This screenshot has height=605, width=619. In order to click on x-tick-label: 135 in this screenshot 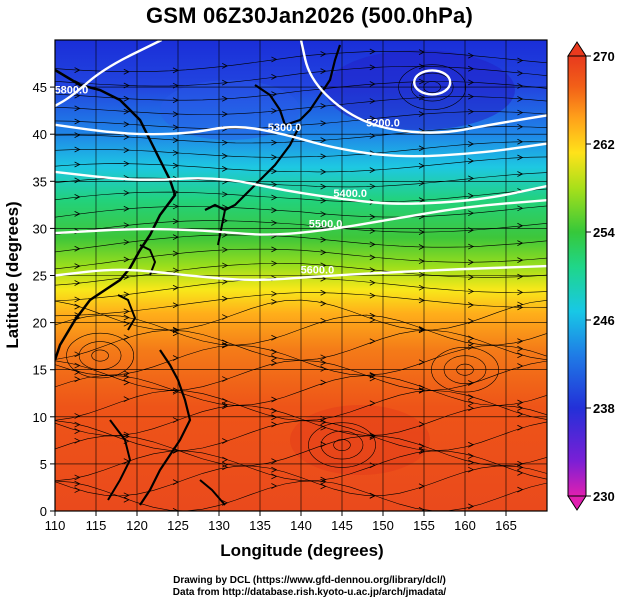, I will do `click(260, 525)`.